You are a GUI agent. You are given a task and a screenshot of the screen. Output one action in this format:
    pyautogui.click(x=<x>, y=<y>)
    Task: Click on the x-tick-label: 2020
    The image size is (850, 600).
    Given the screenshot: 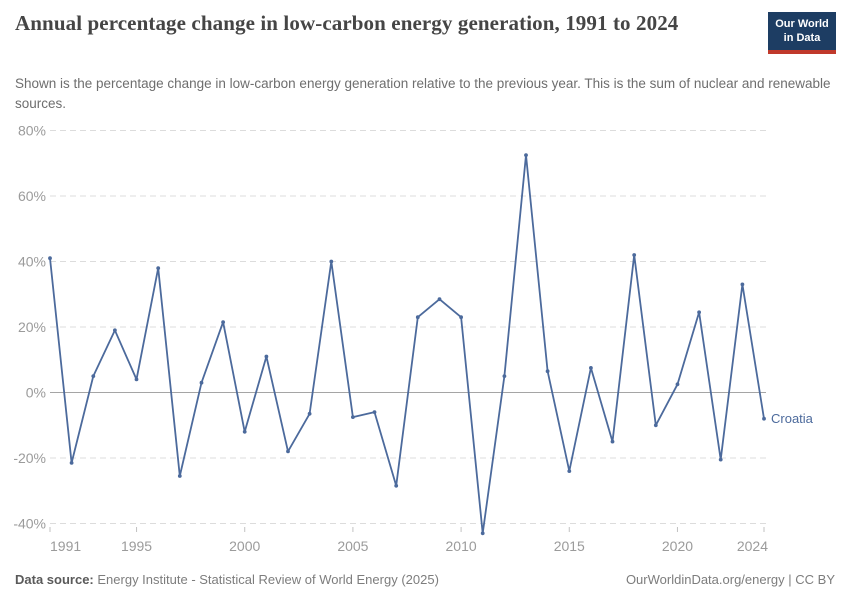 What is the action you would take?
    pyautogui.click(x=677, y=546)
    